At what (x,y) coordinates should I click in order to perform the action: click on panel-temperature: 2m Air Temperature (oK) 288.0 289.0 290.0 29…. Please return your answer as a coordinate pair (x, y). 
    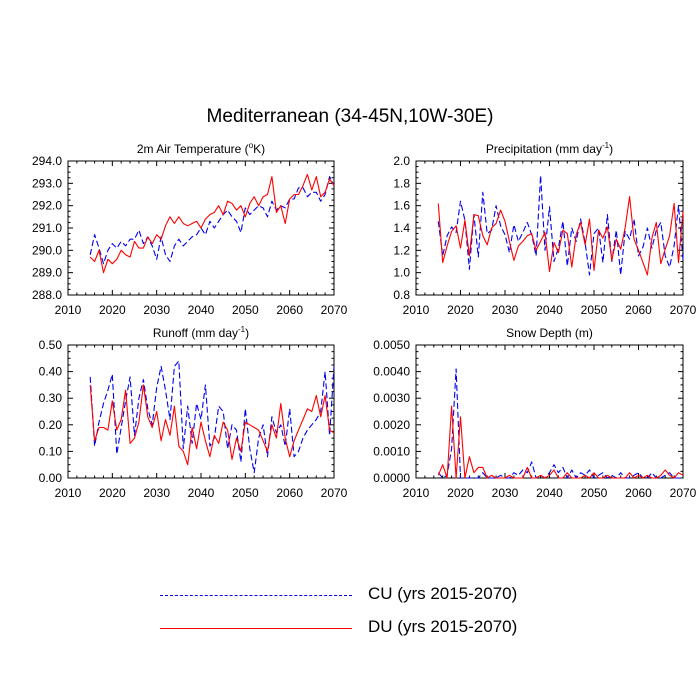
    Looking at the image, I should click on (190, 229).